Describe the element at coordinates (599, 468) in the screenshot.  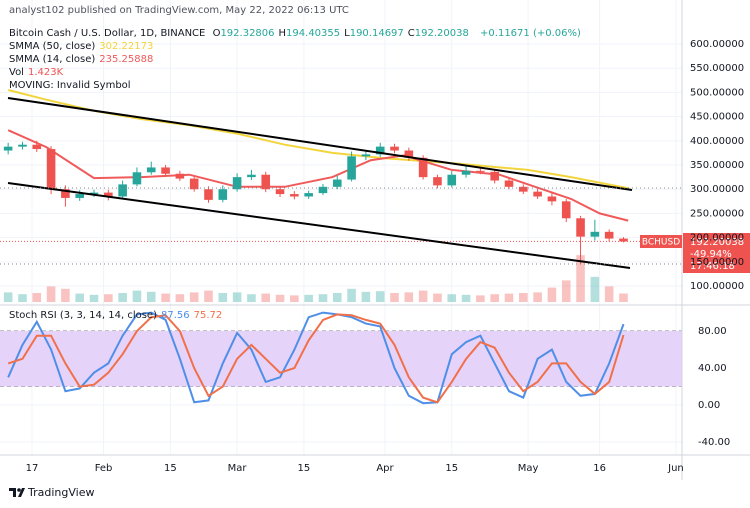
I see `x-tick-label: 16` at that location.